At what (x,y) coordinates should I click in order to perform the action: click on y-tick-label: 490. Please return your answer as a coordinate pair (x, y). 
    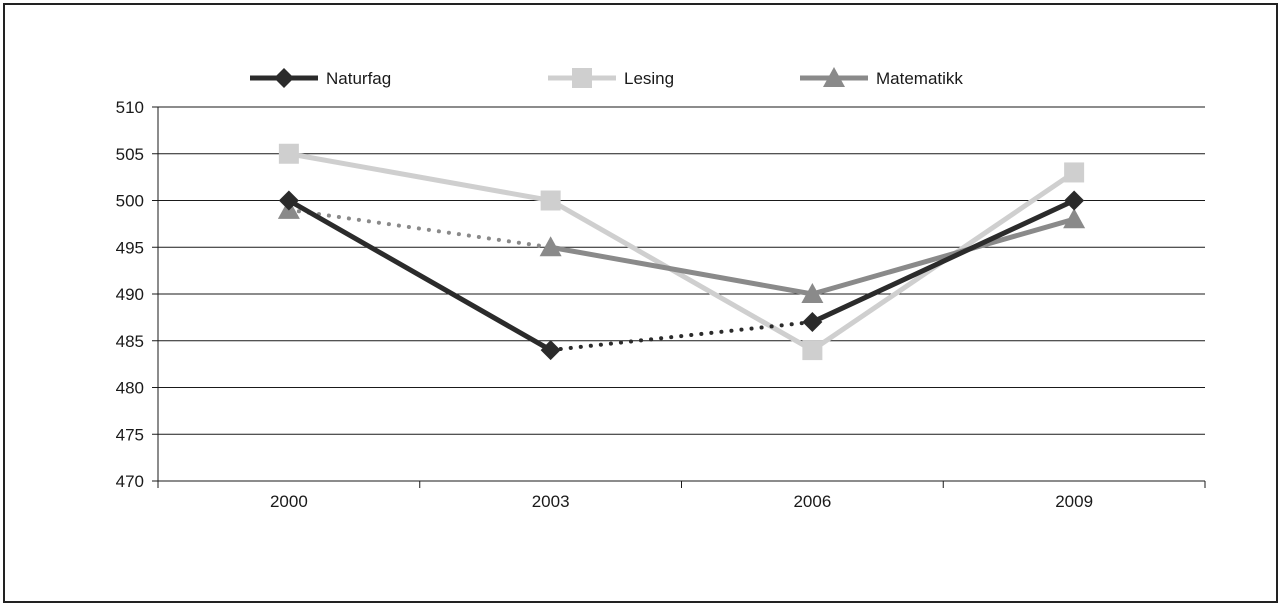
    Looking at the image, I should click on (130, 294).